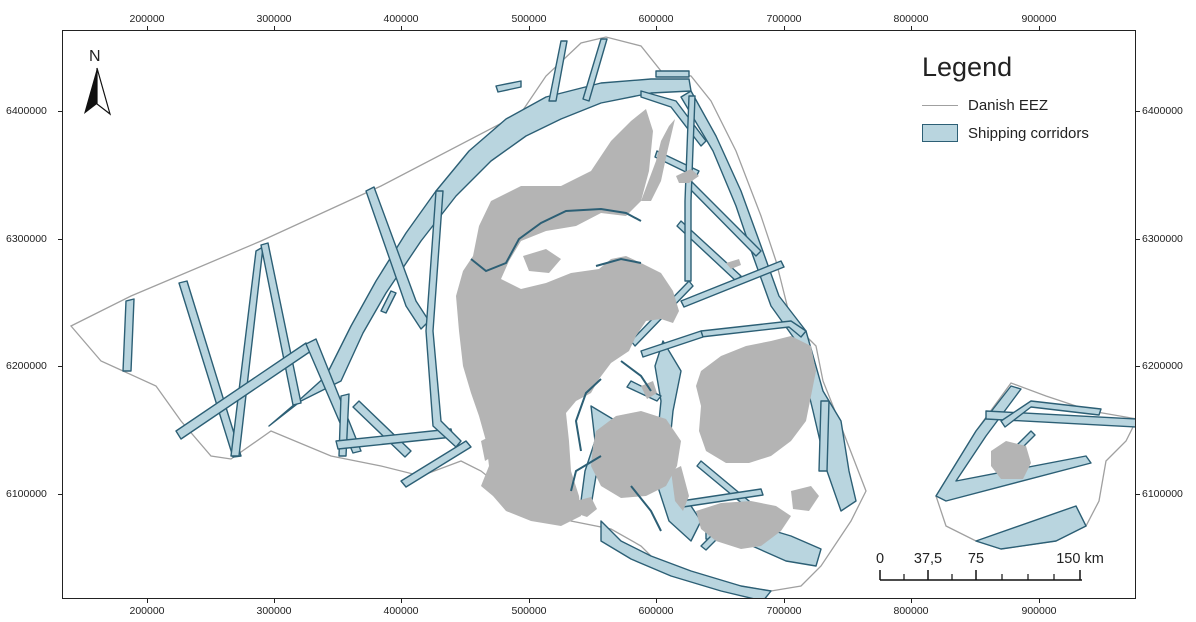 This screenshot has height=622, width=1196. I want to click on island-bornholm, so click(1011, 460).